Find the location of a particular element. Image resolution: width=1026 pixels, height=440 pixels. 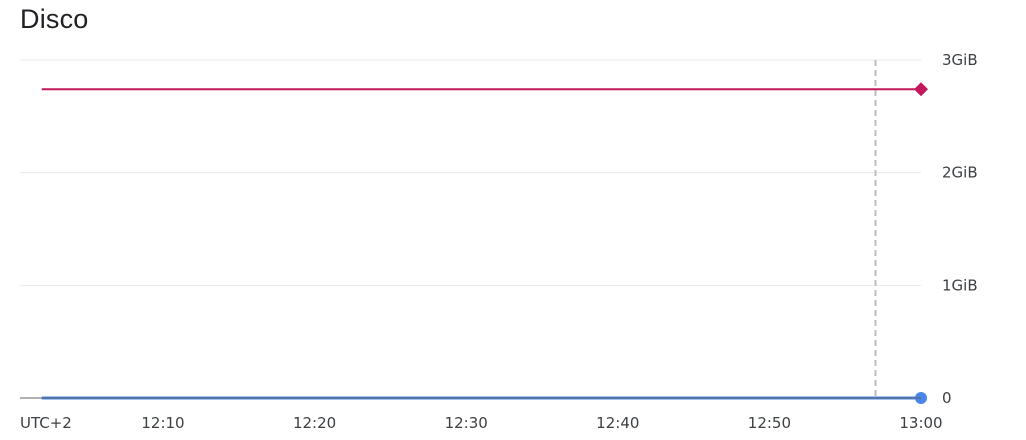

x-tick-label: 12:30 is located at coordinates (466, 423).